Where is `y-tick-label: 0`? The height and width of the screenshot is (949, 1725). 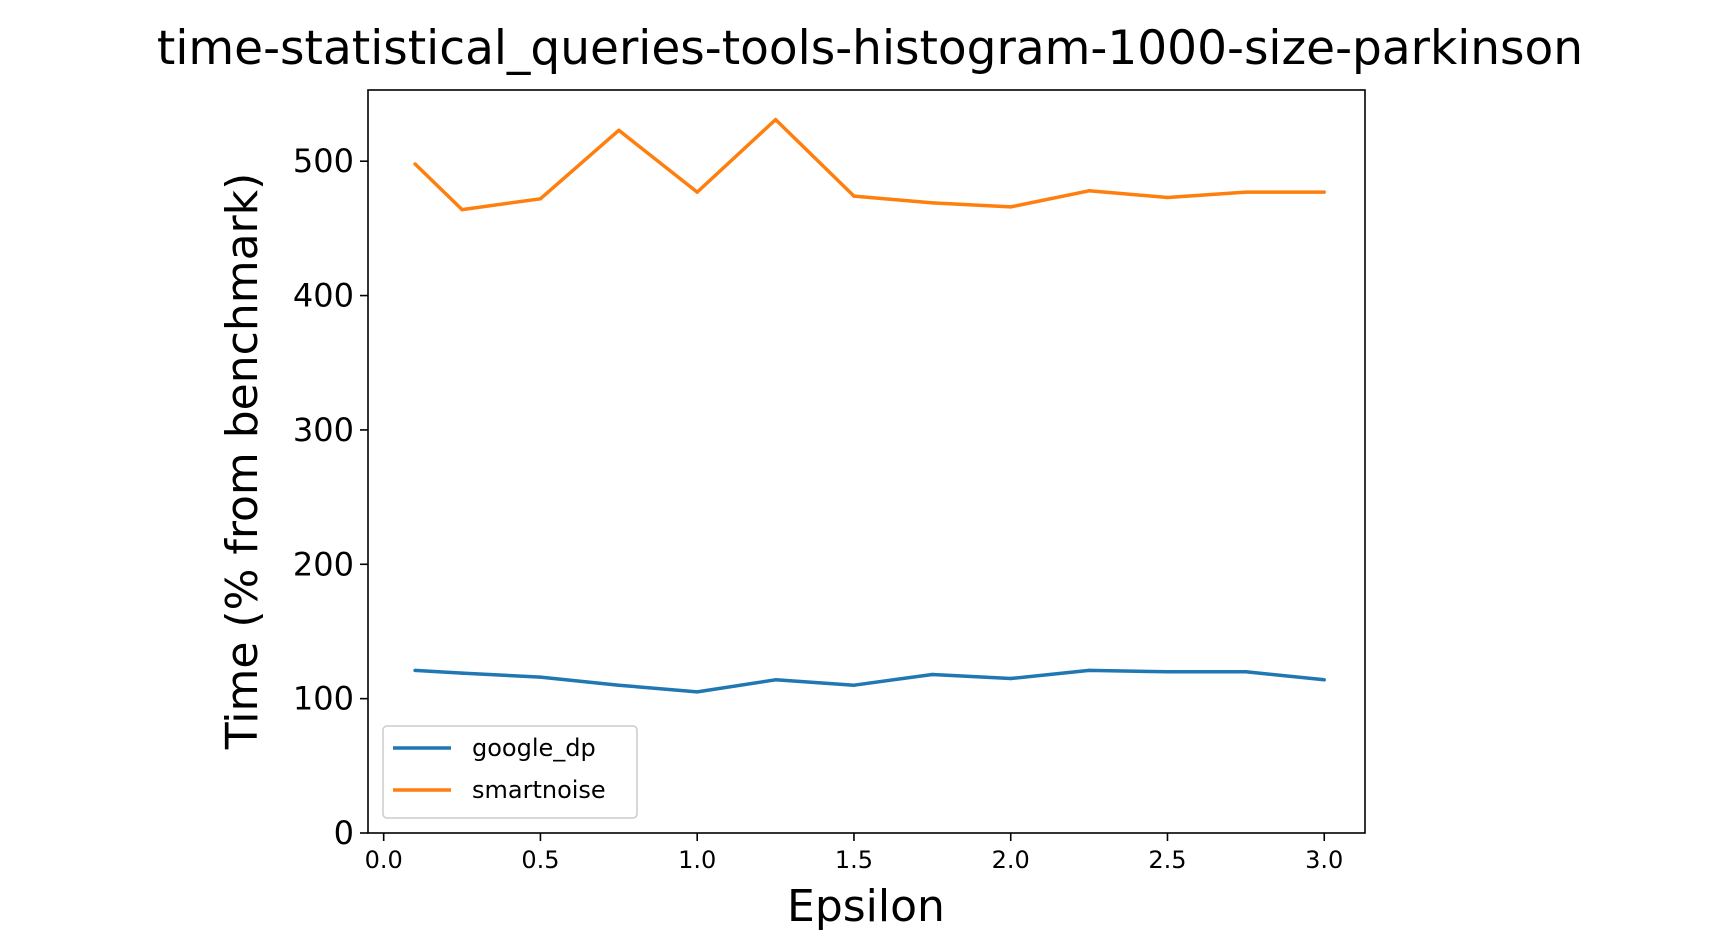
y-tick-label: 0 is located at coordinates (344, 833).